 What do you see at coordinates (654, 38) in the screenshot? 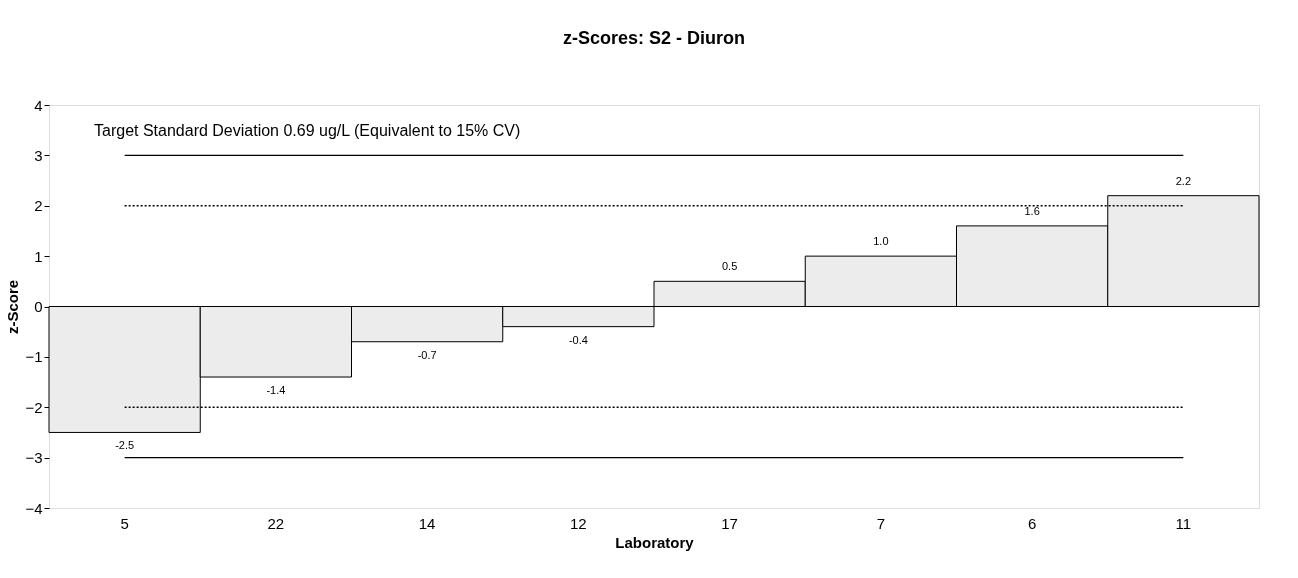
I see `chart-title: z-Scores: S2 - Diuron` at bounding box center [654, 38].